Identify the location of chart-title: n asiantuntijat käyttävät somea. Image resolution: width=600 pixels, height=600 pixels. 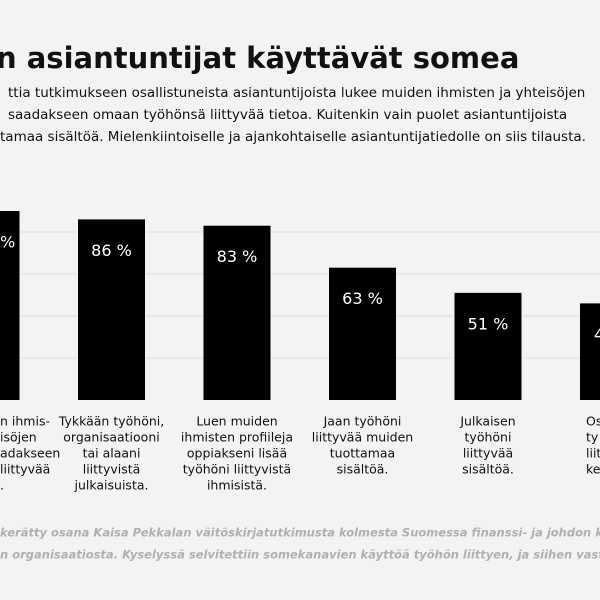
(259, 58).